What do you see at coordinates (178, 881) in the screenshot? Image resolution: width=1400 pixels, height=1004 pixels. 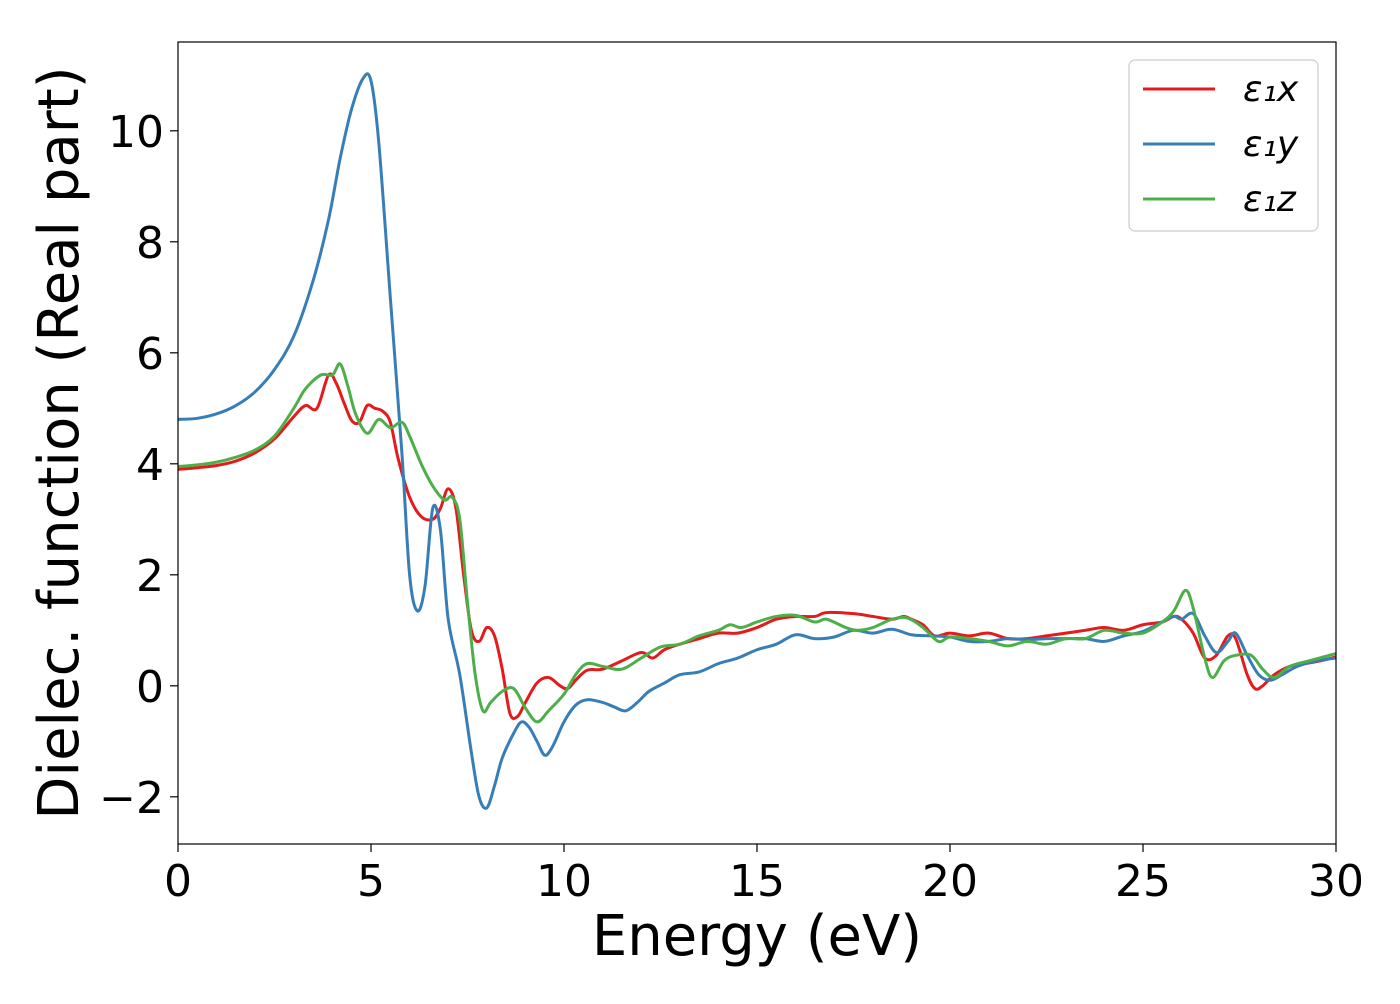 I see `x-tick-label: 0` at bounding box center [178, 881].